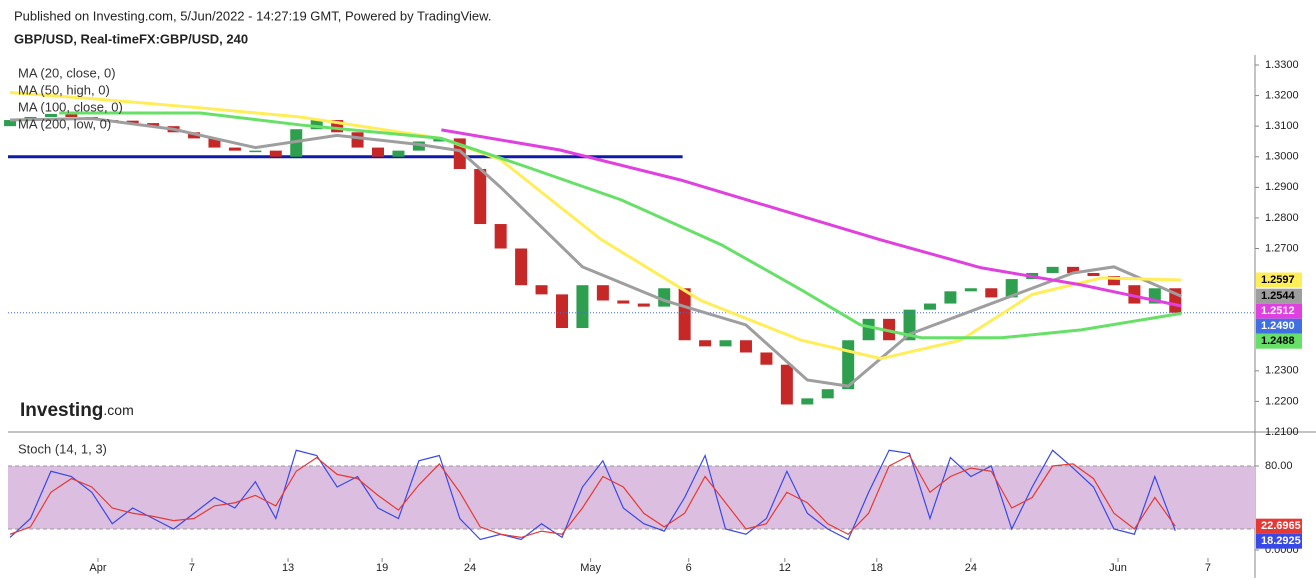  I want to click on value-badge-label: 18.2925, so click(1281, 541).